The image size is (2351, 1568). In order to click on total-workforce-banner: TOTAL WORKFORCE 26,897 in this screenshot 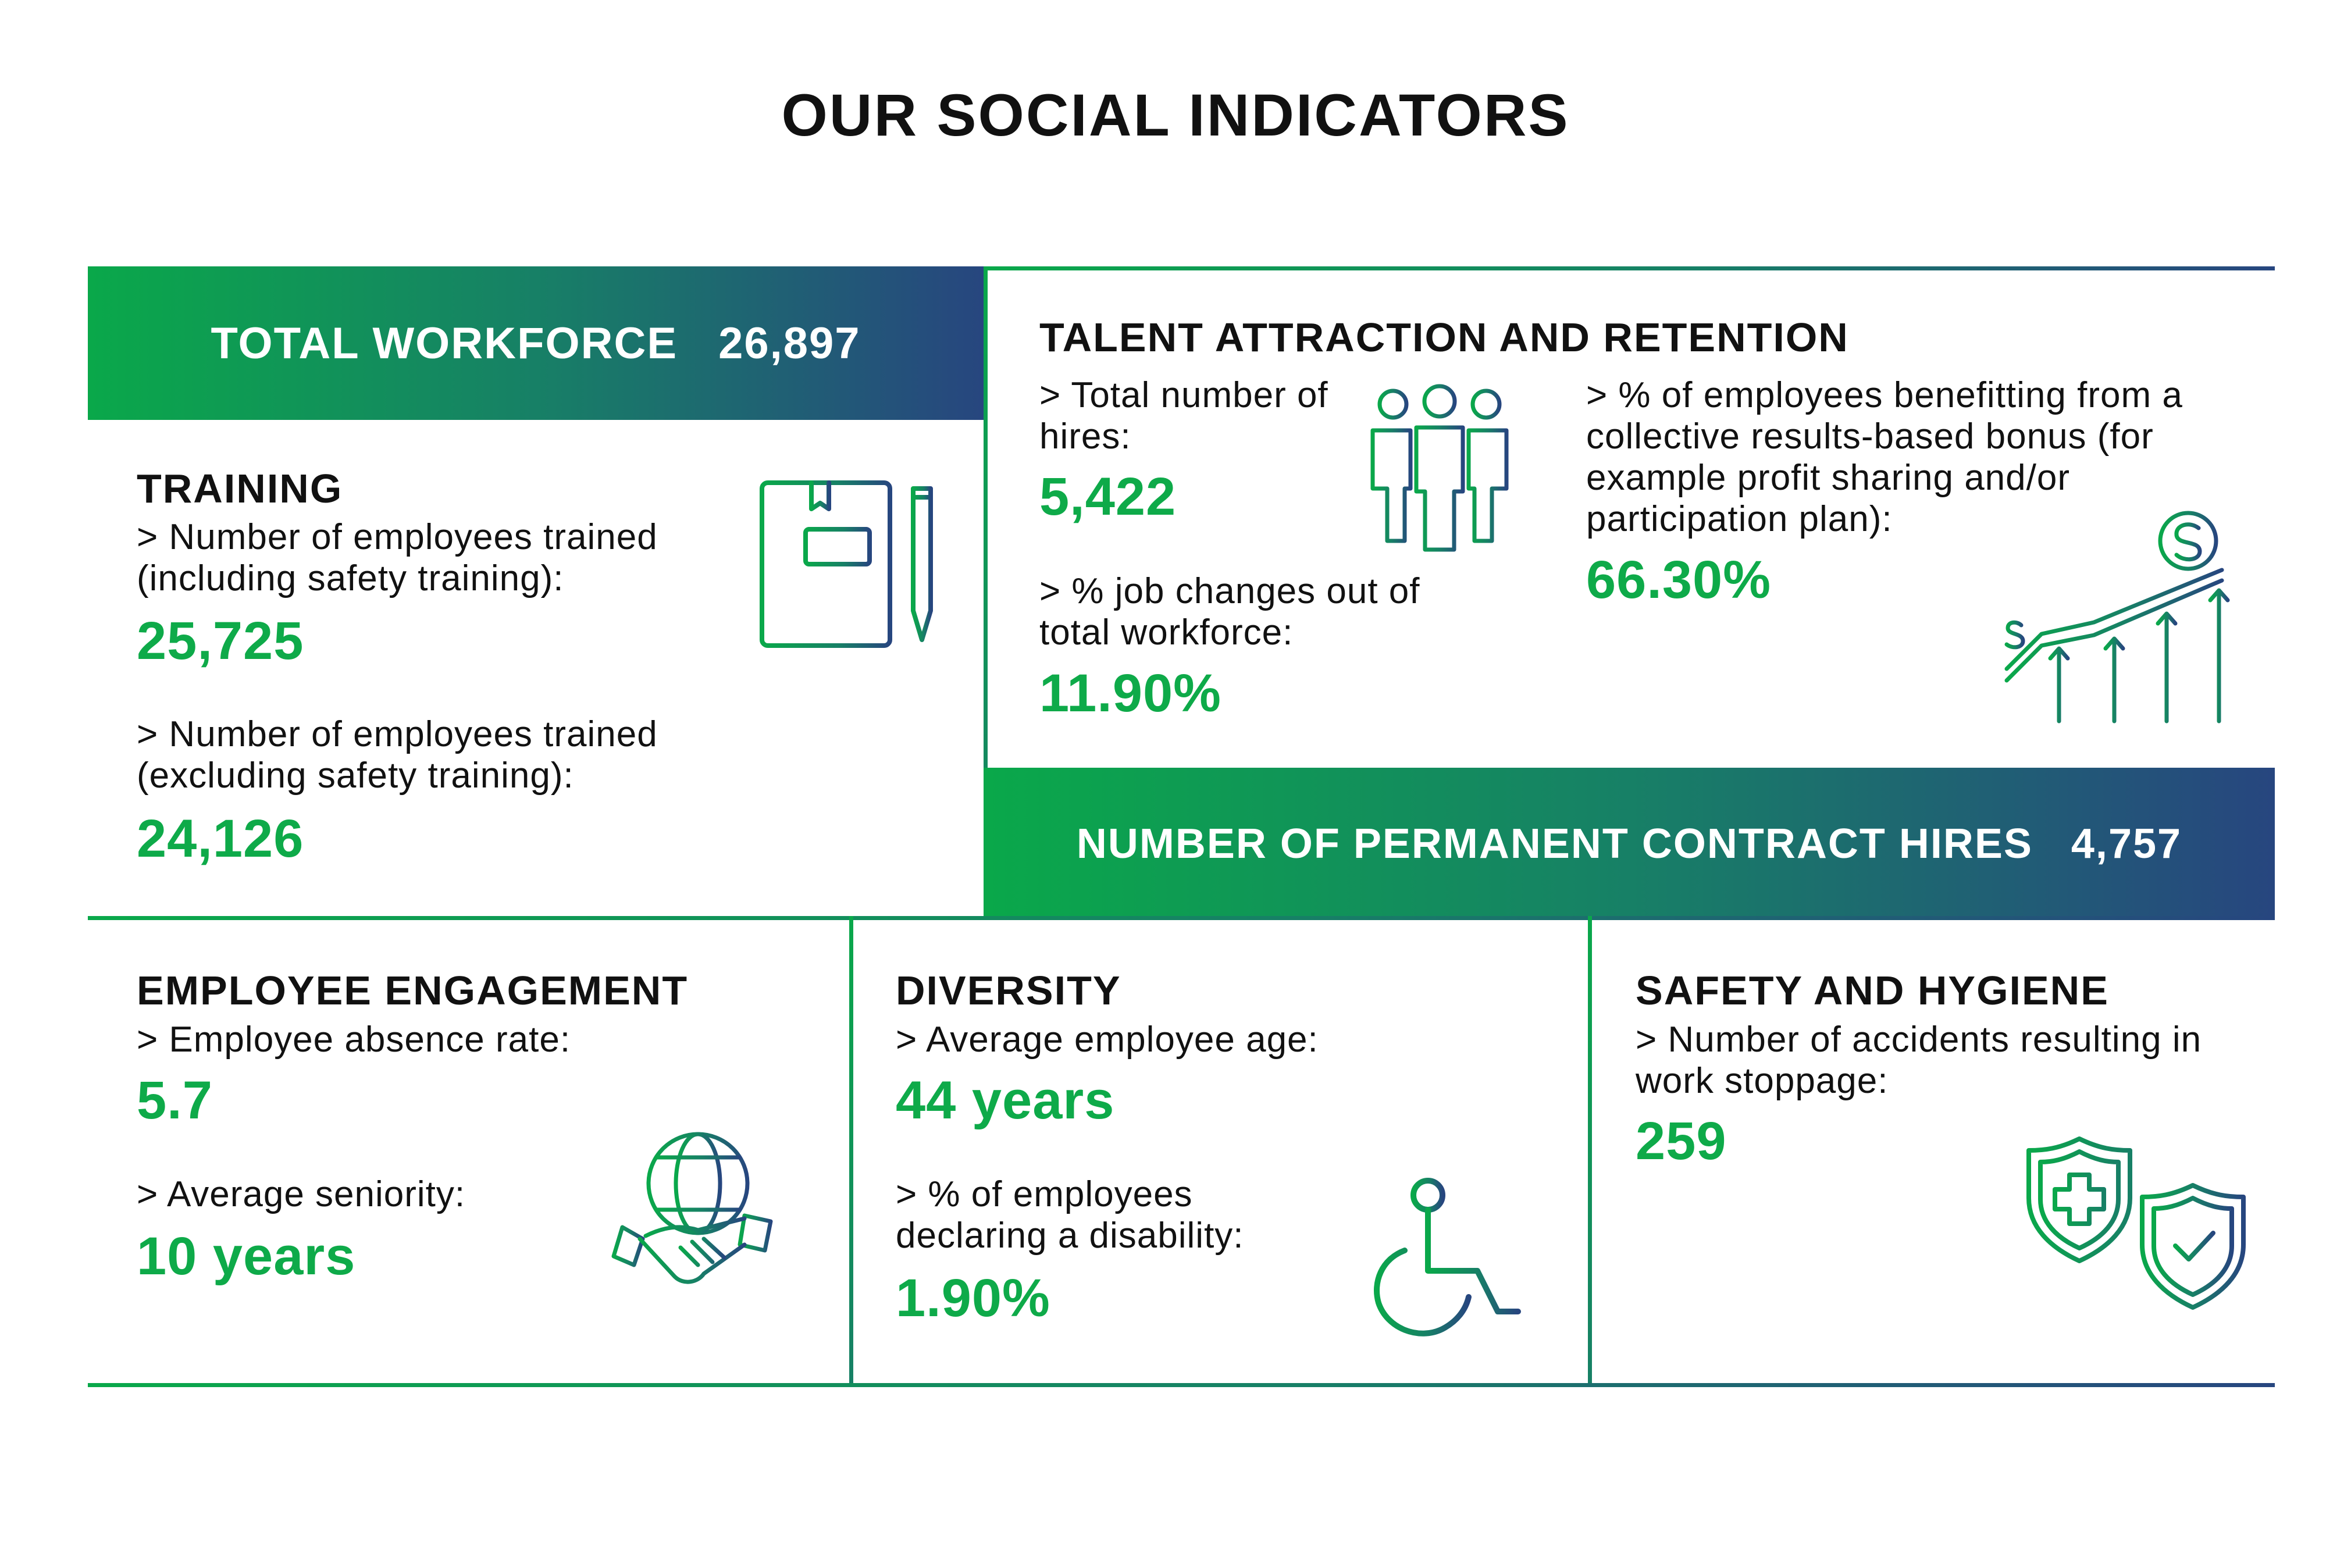, I will do `click(536, 343)`.